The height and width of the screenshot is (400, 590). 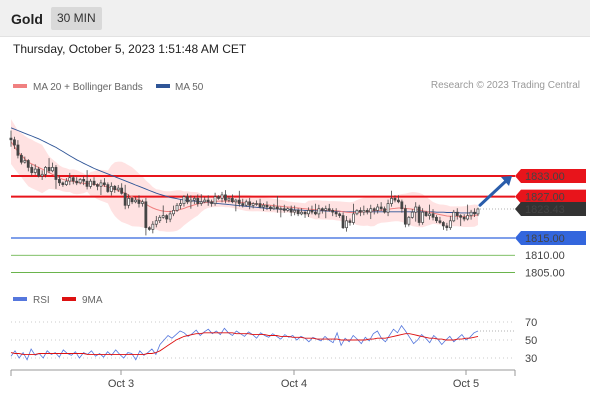 What do you see at coordinates (163, 86) in the screenshot?
I see `legend-swatch-ma50` at bounding box center [163, 86].